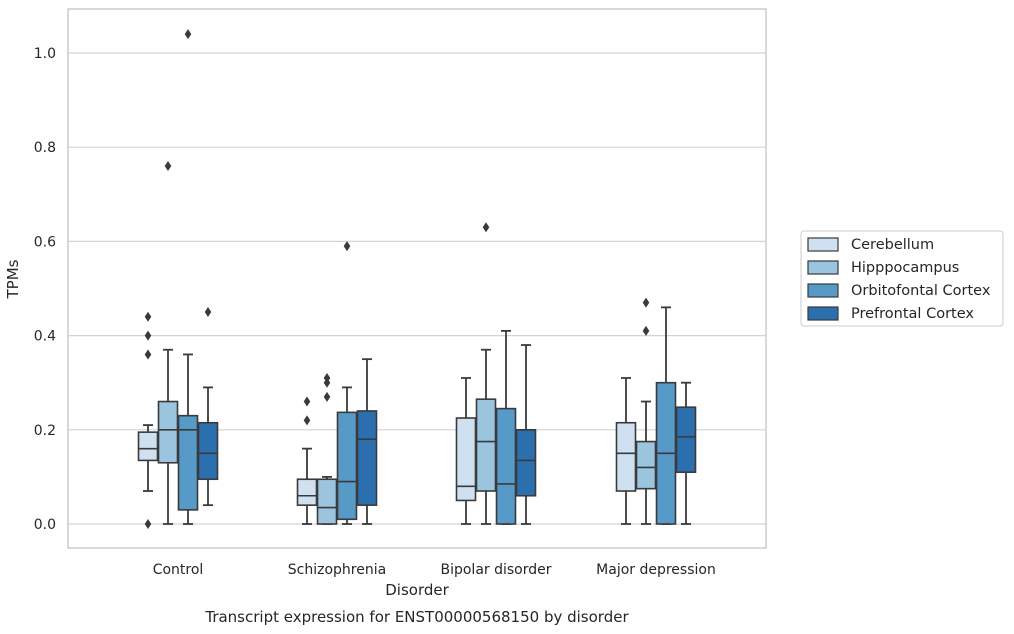 The height and width of the screenshot is (634, 1014). I want to click on y-tick-label: 0.0, so click(45, 525).